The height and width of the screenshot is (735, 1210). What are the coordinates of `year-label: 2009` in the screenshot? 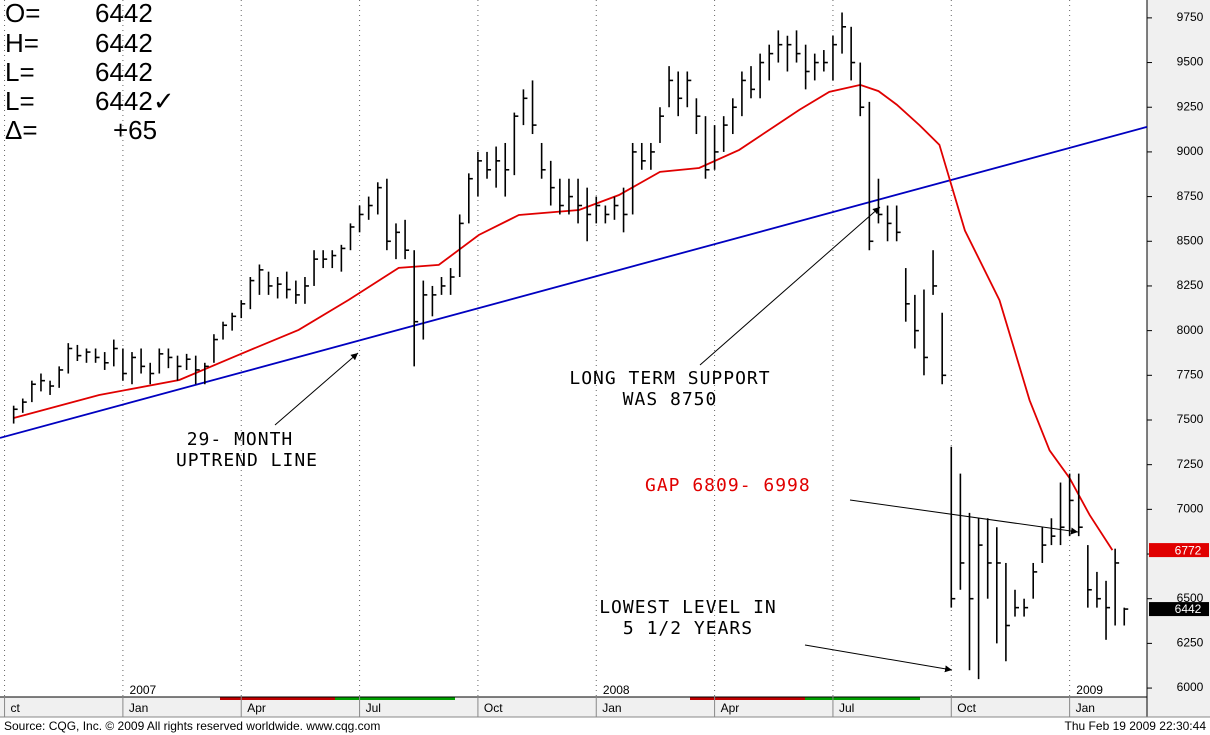 It's located at (1089, 690).